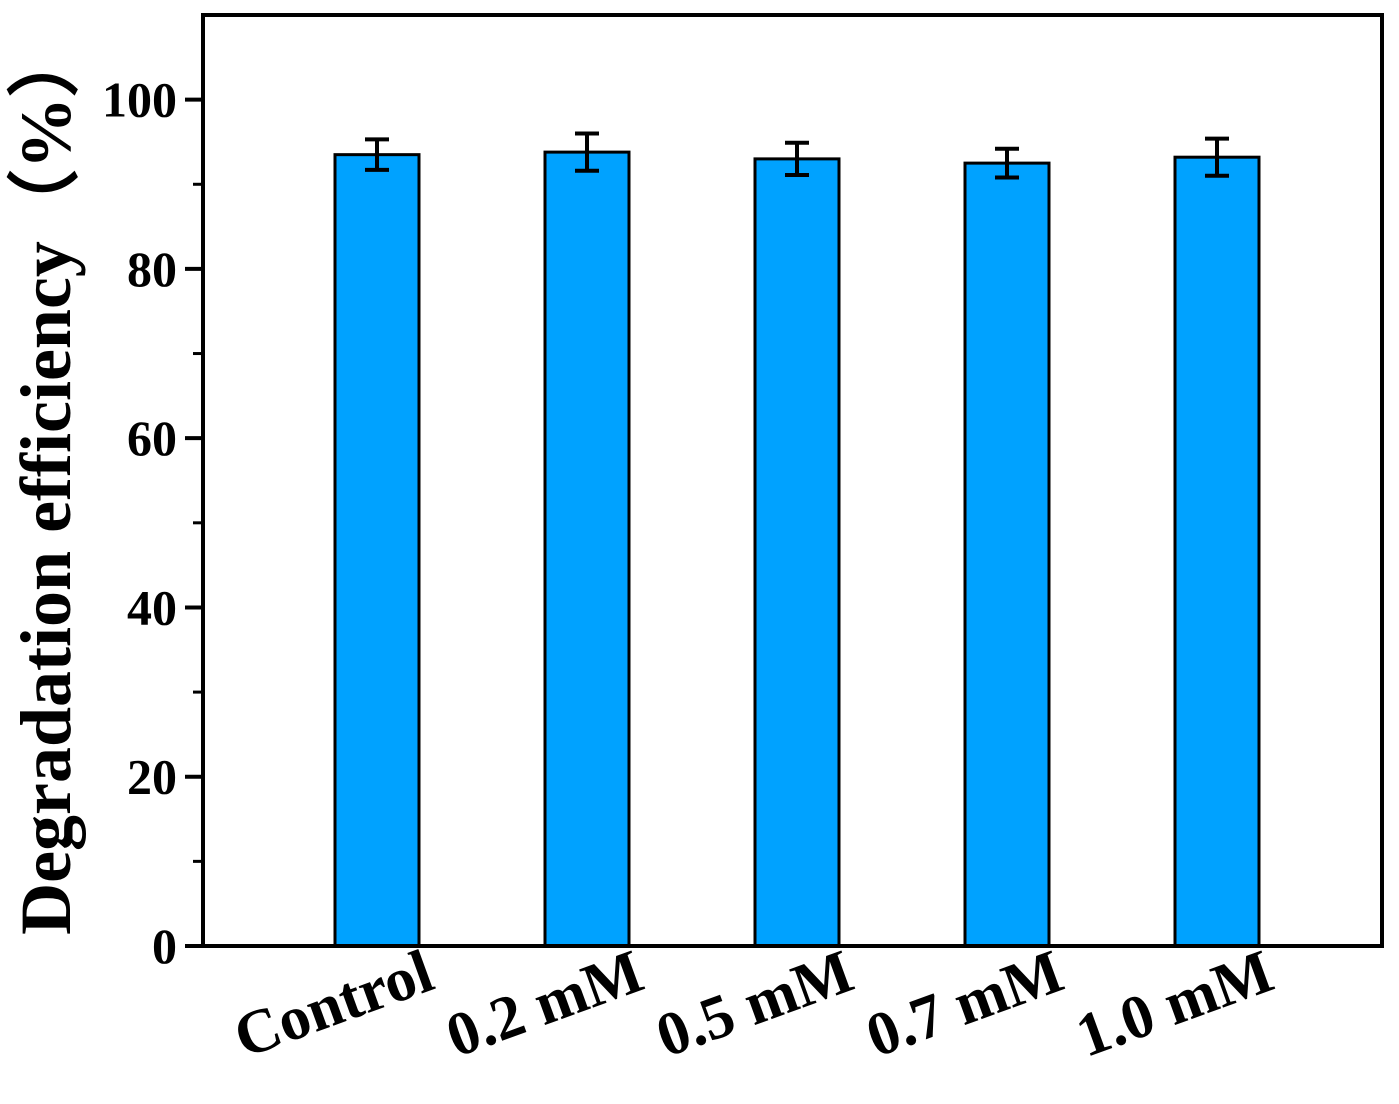 Image resolution: width=1399 pixels, height=1104 pixels. I want to click on y-ticks-group: 0 20 40 60 80 100, so click(152, 523).